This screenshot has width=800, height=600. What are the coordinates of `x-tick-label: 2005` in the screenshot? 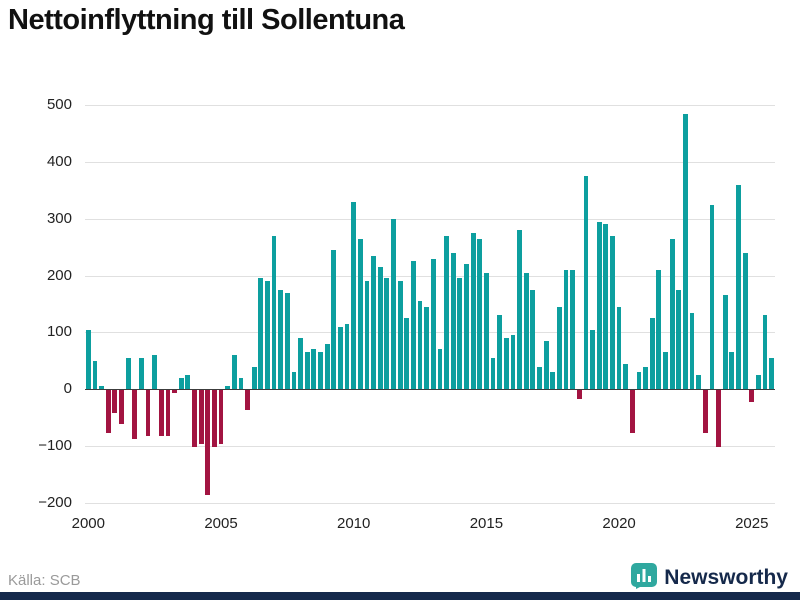 It's located at (221, 523).